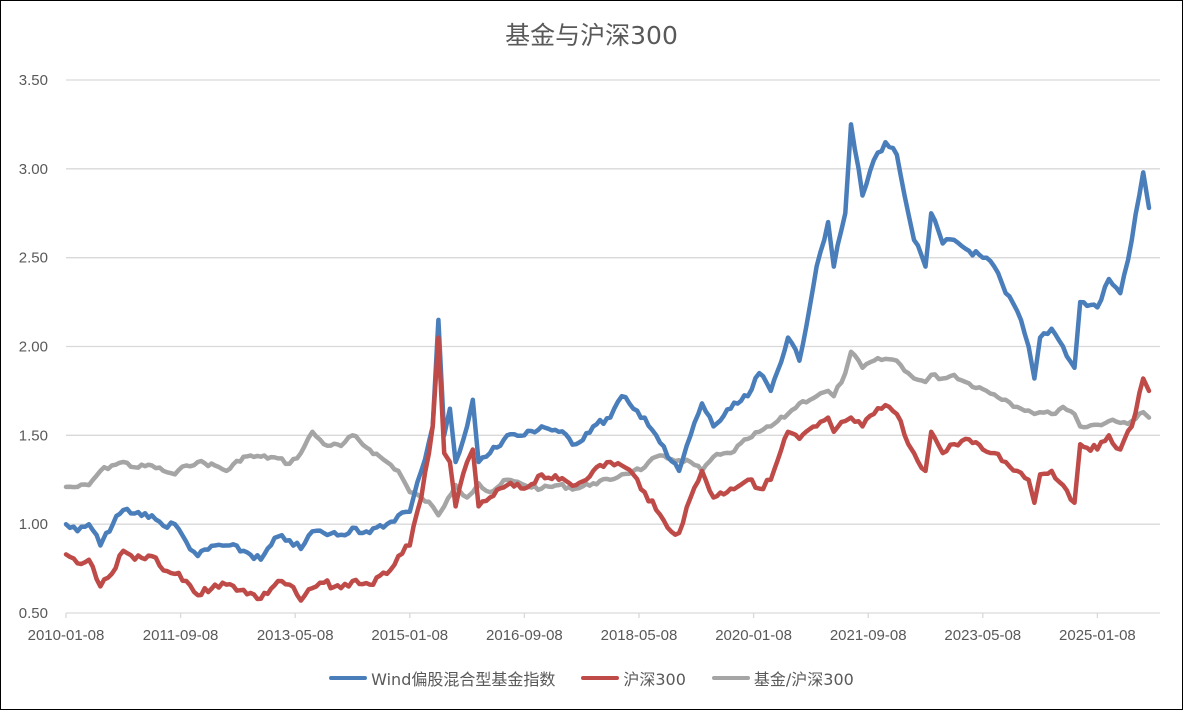 The height and width of the screenshot is (710, 1183). What do you see at coordinates (868, 635) in the screenshot?
I see `svg-text: 2021-09-08` at bounding box center [868, 635].